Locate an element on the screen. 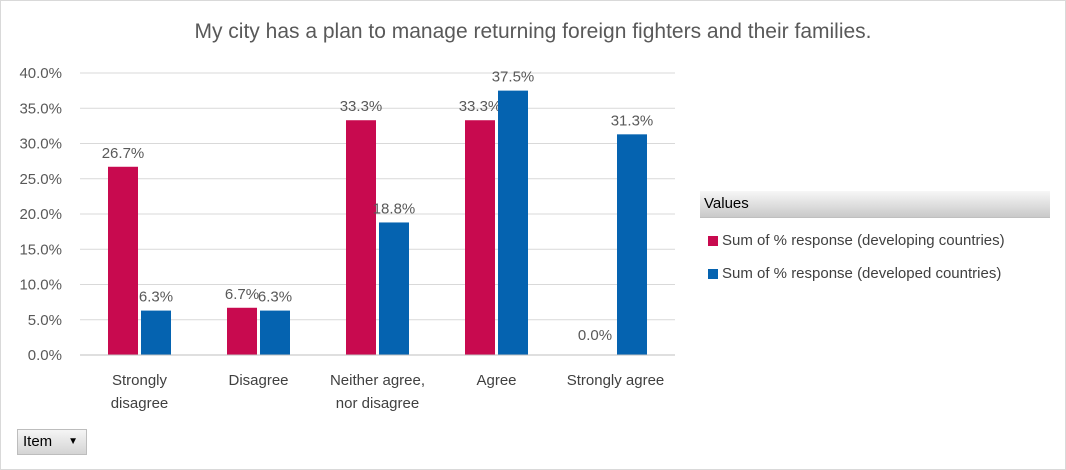  legend-label-developed: Sum of % response (developed countries) is located at coordinates (862, 273).